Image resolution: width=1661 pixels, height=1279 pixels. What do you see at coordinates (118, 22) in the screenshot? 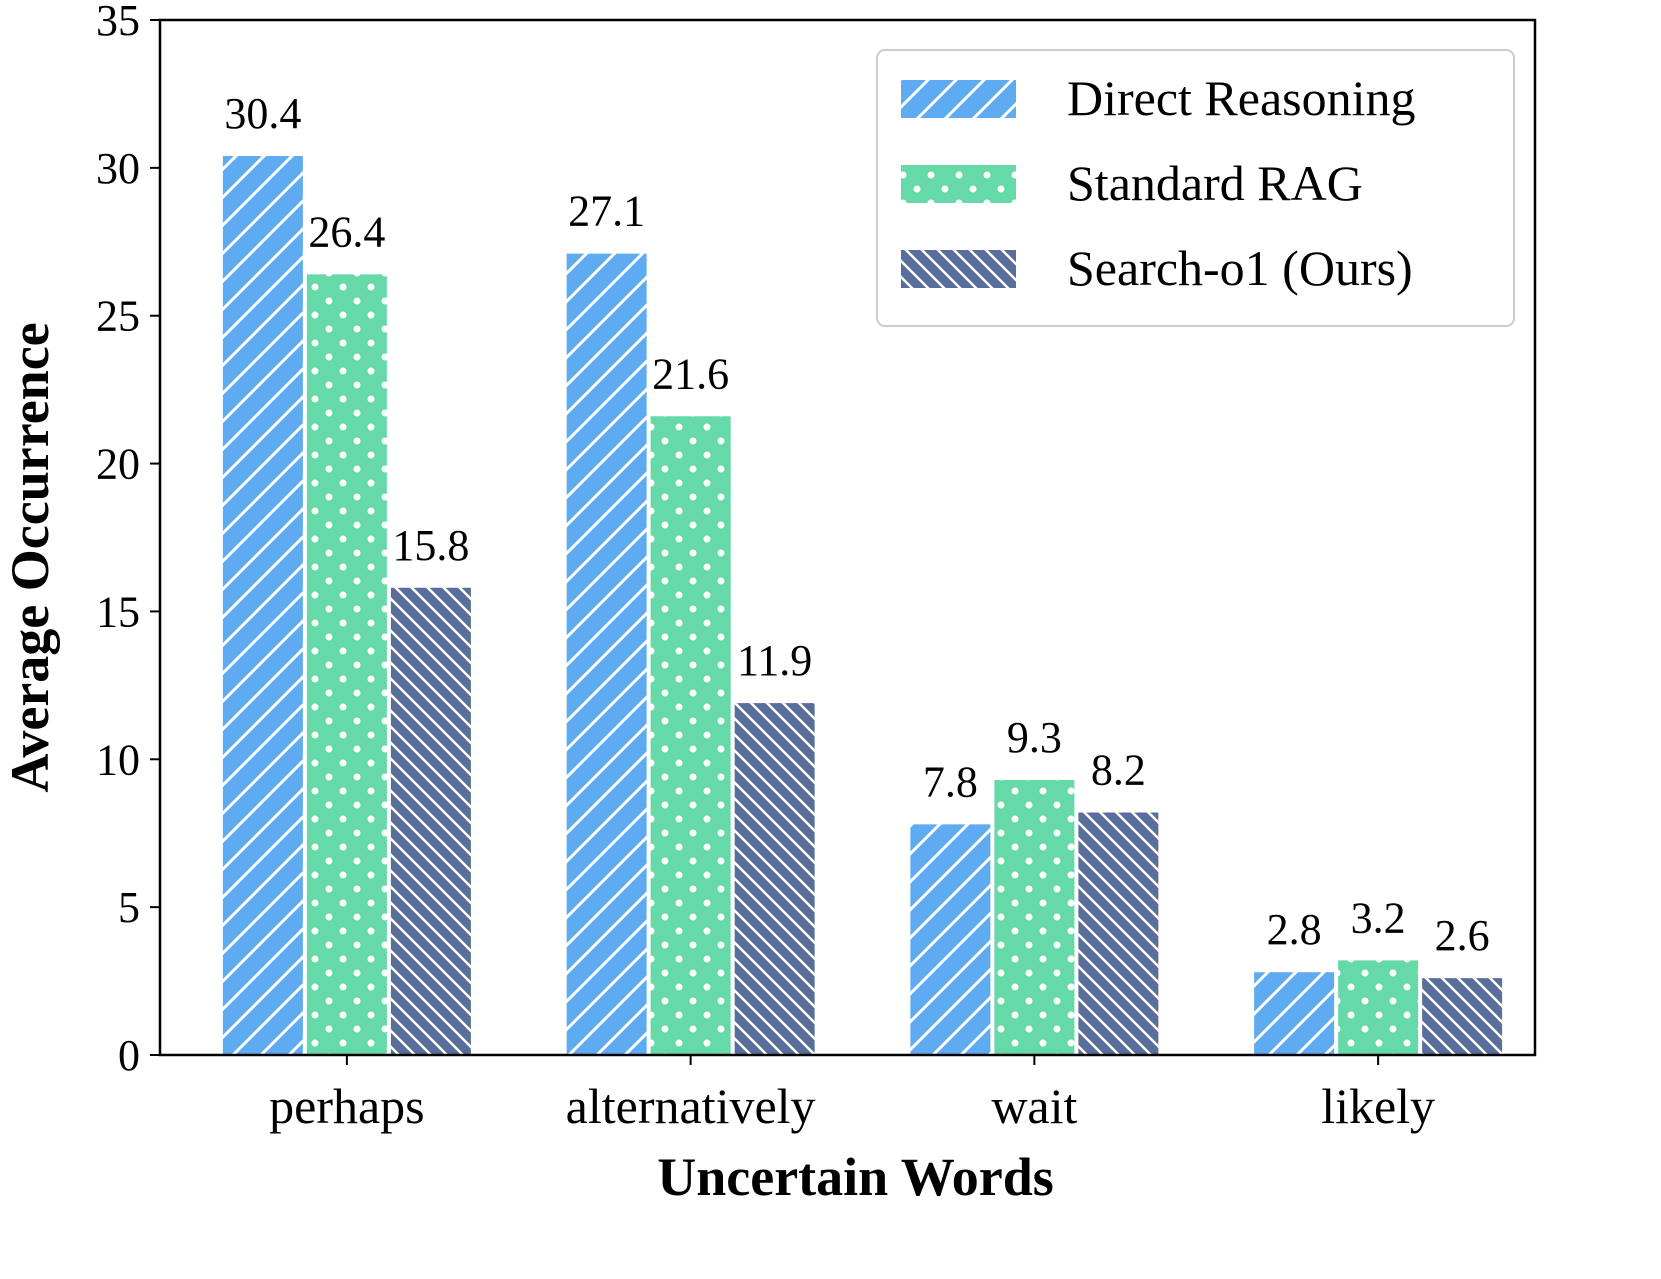
I see `y-tick-label: 35` at bounding box center [118, 22].